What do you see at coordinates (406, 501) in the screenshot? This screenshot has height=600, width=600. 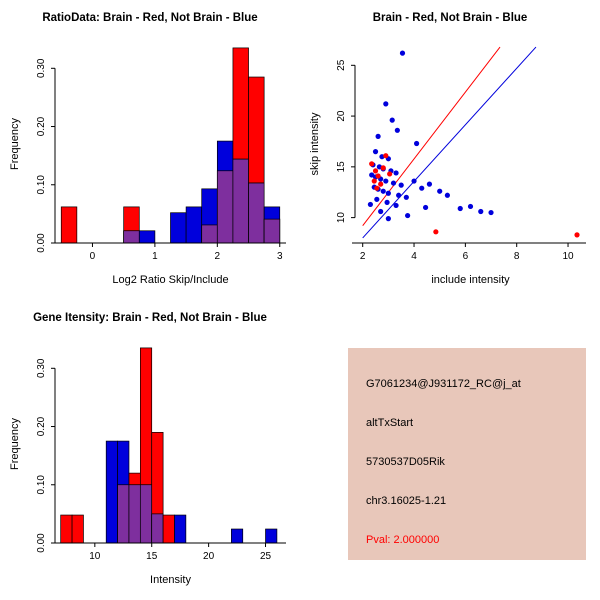 I see `info-line: chr3.16025-1.21` at bounding box center [406, 501].